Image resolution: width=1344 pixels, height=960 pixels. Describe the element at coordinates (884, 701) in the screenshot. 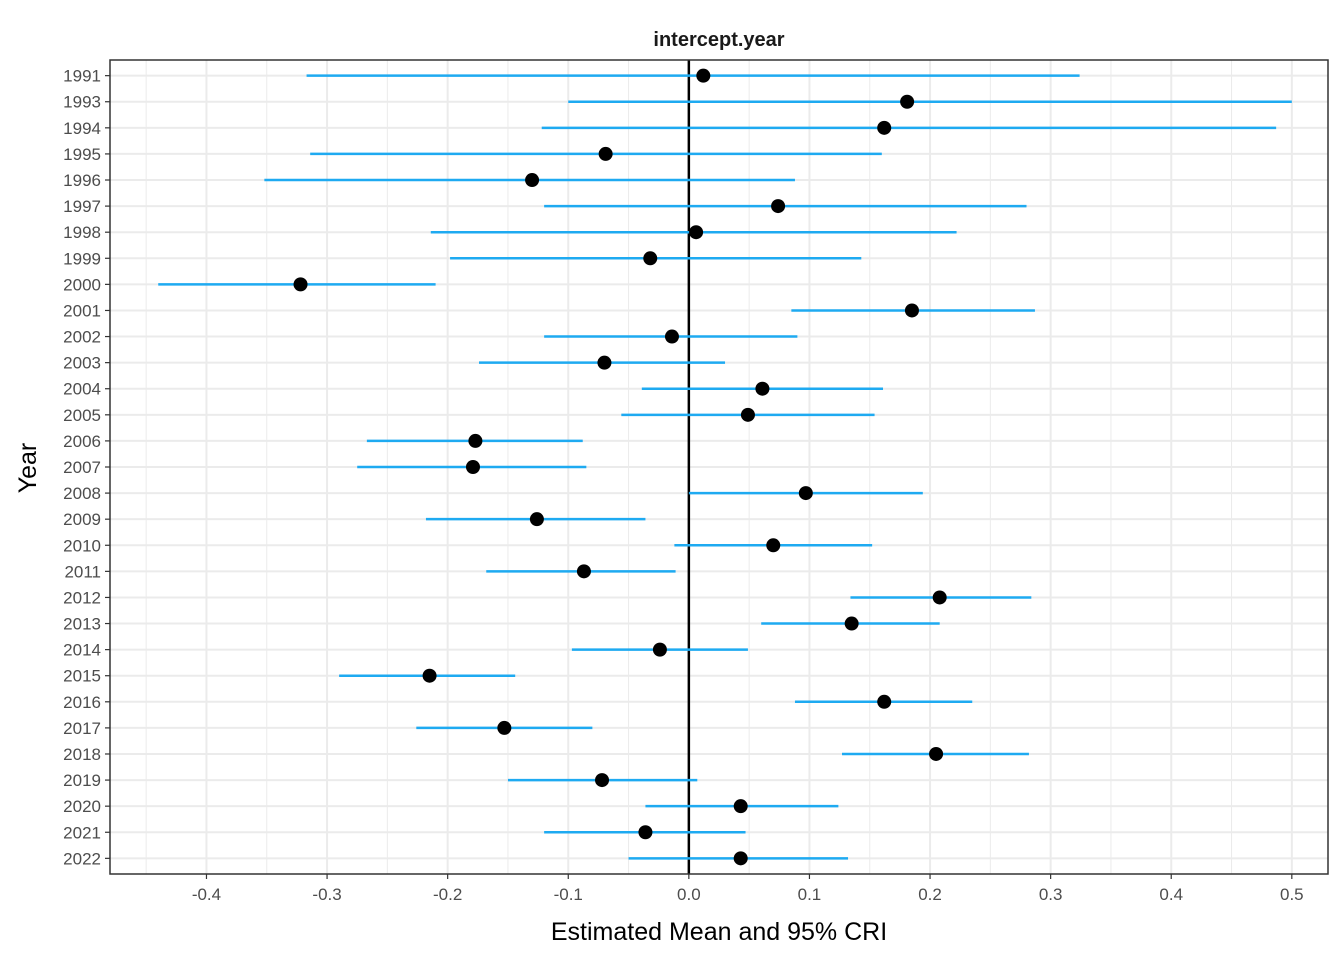

I see `point-2016` at that location.